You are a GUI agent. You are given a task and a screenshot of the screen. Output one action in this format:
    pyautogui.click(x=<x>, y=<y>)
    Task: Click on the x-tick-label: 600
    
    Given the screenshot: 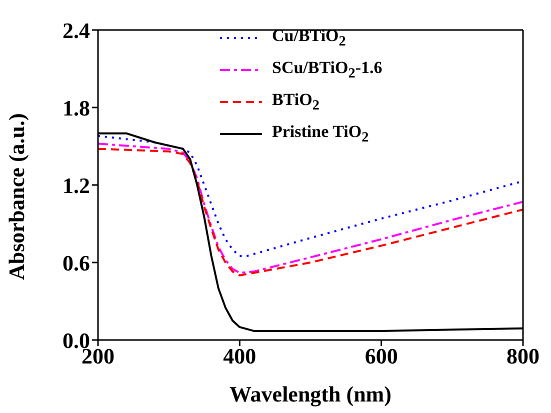 What is the action you would take?
    pyautogui.click(x=381, y=356)
    